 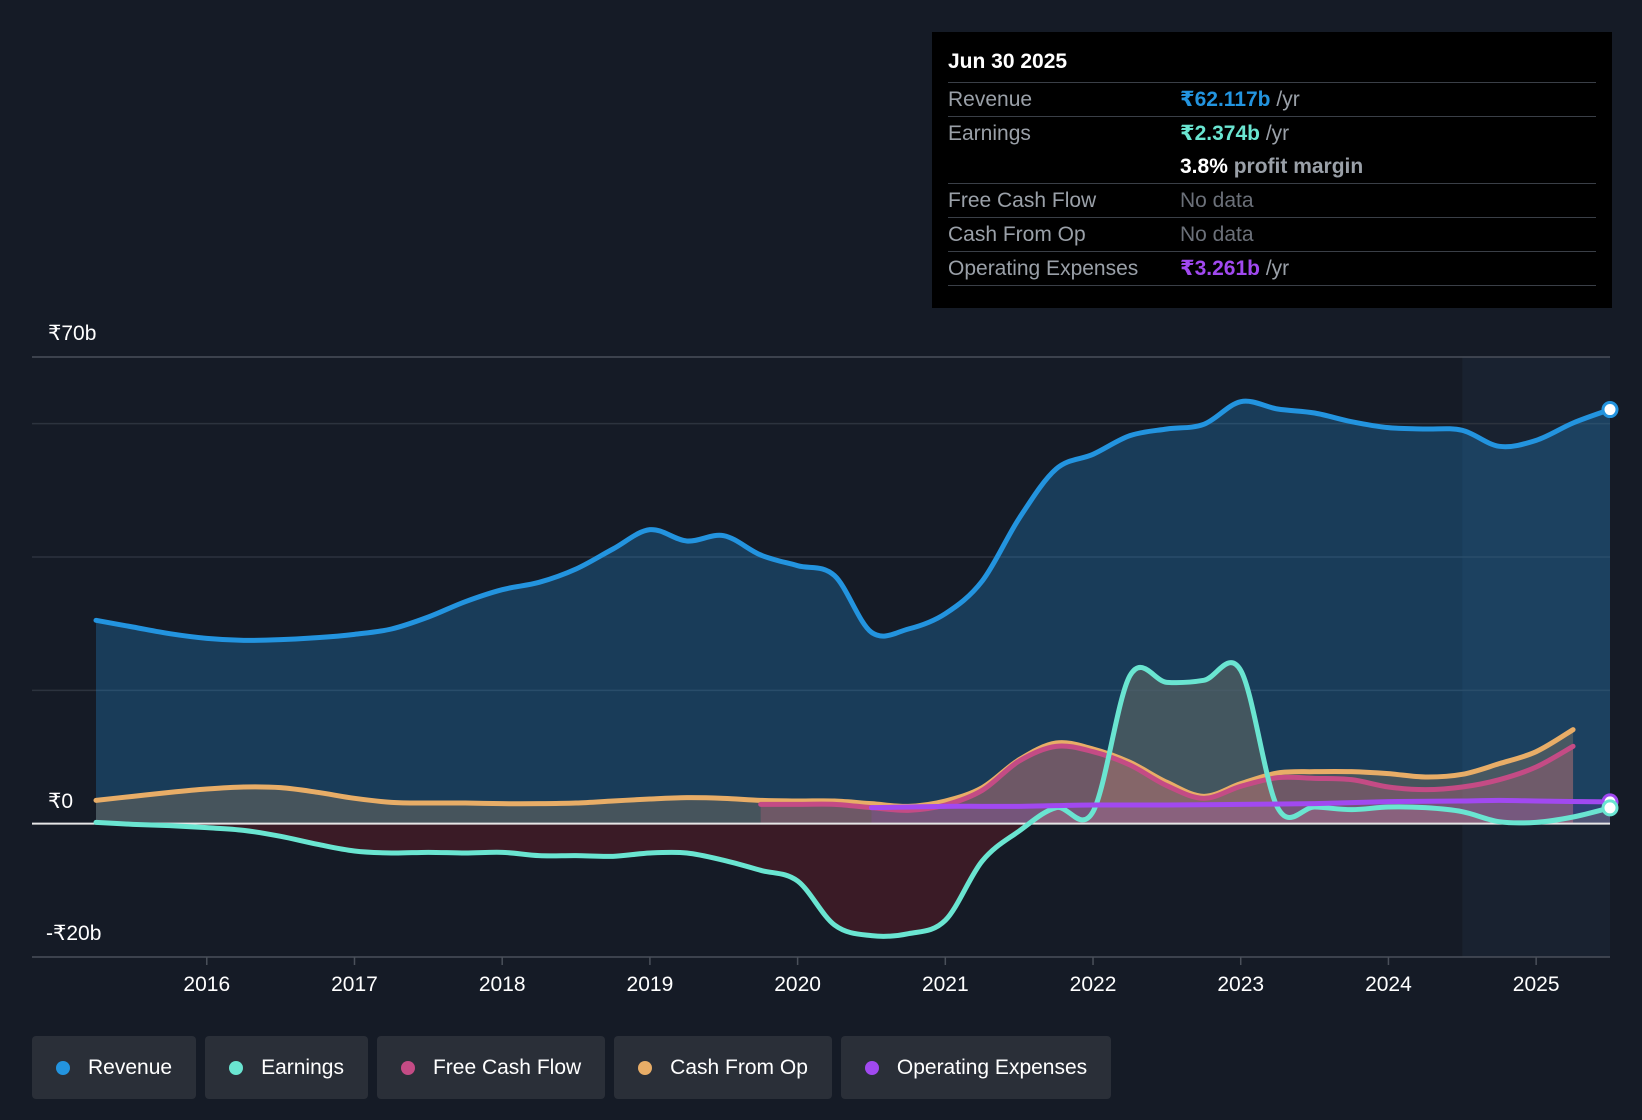 I want to click on line-free-cash-flow, so click(x=1167, y=778).